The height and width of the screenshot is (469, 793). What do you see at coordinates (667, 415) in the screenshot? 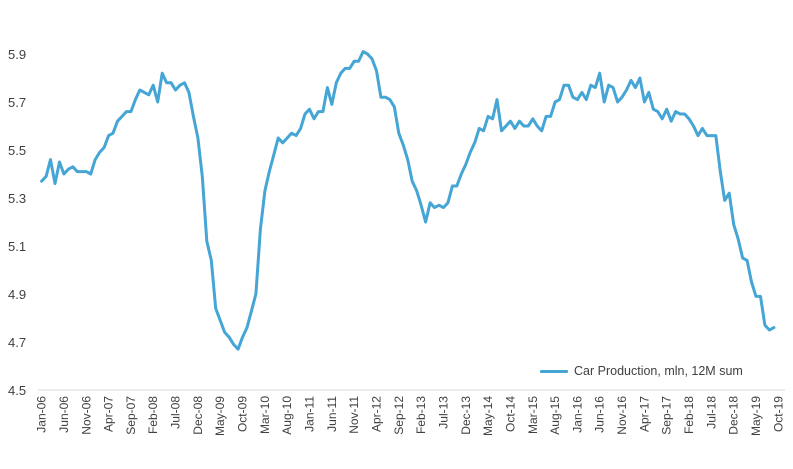
I see `x-tick-label: Sep-17` at bounding box center [667, 415].